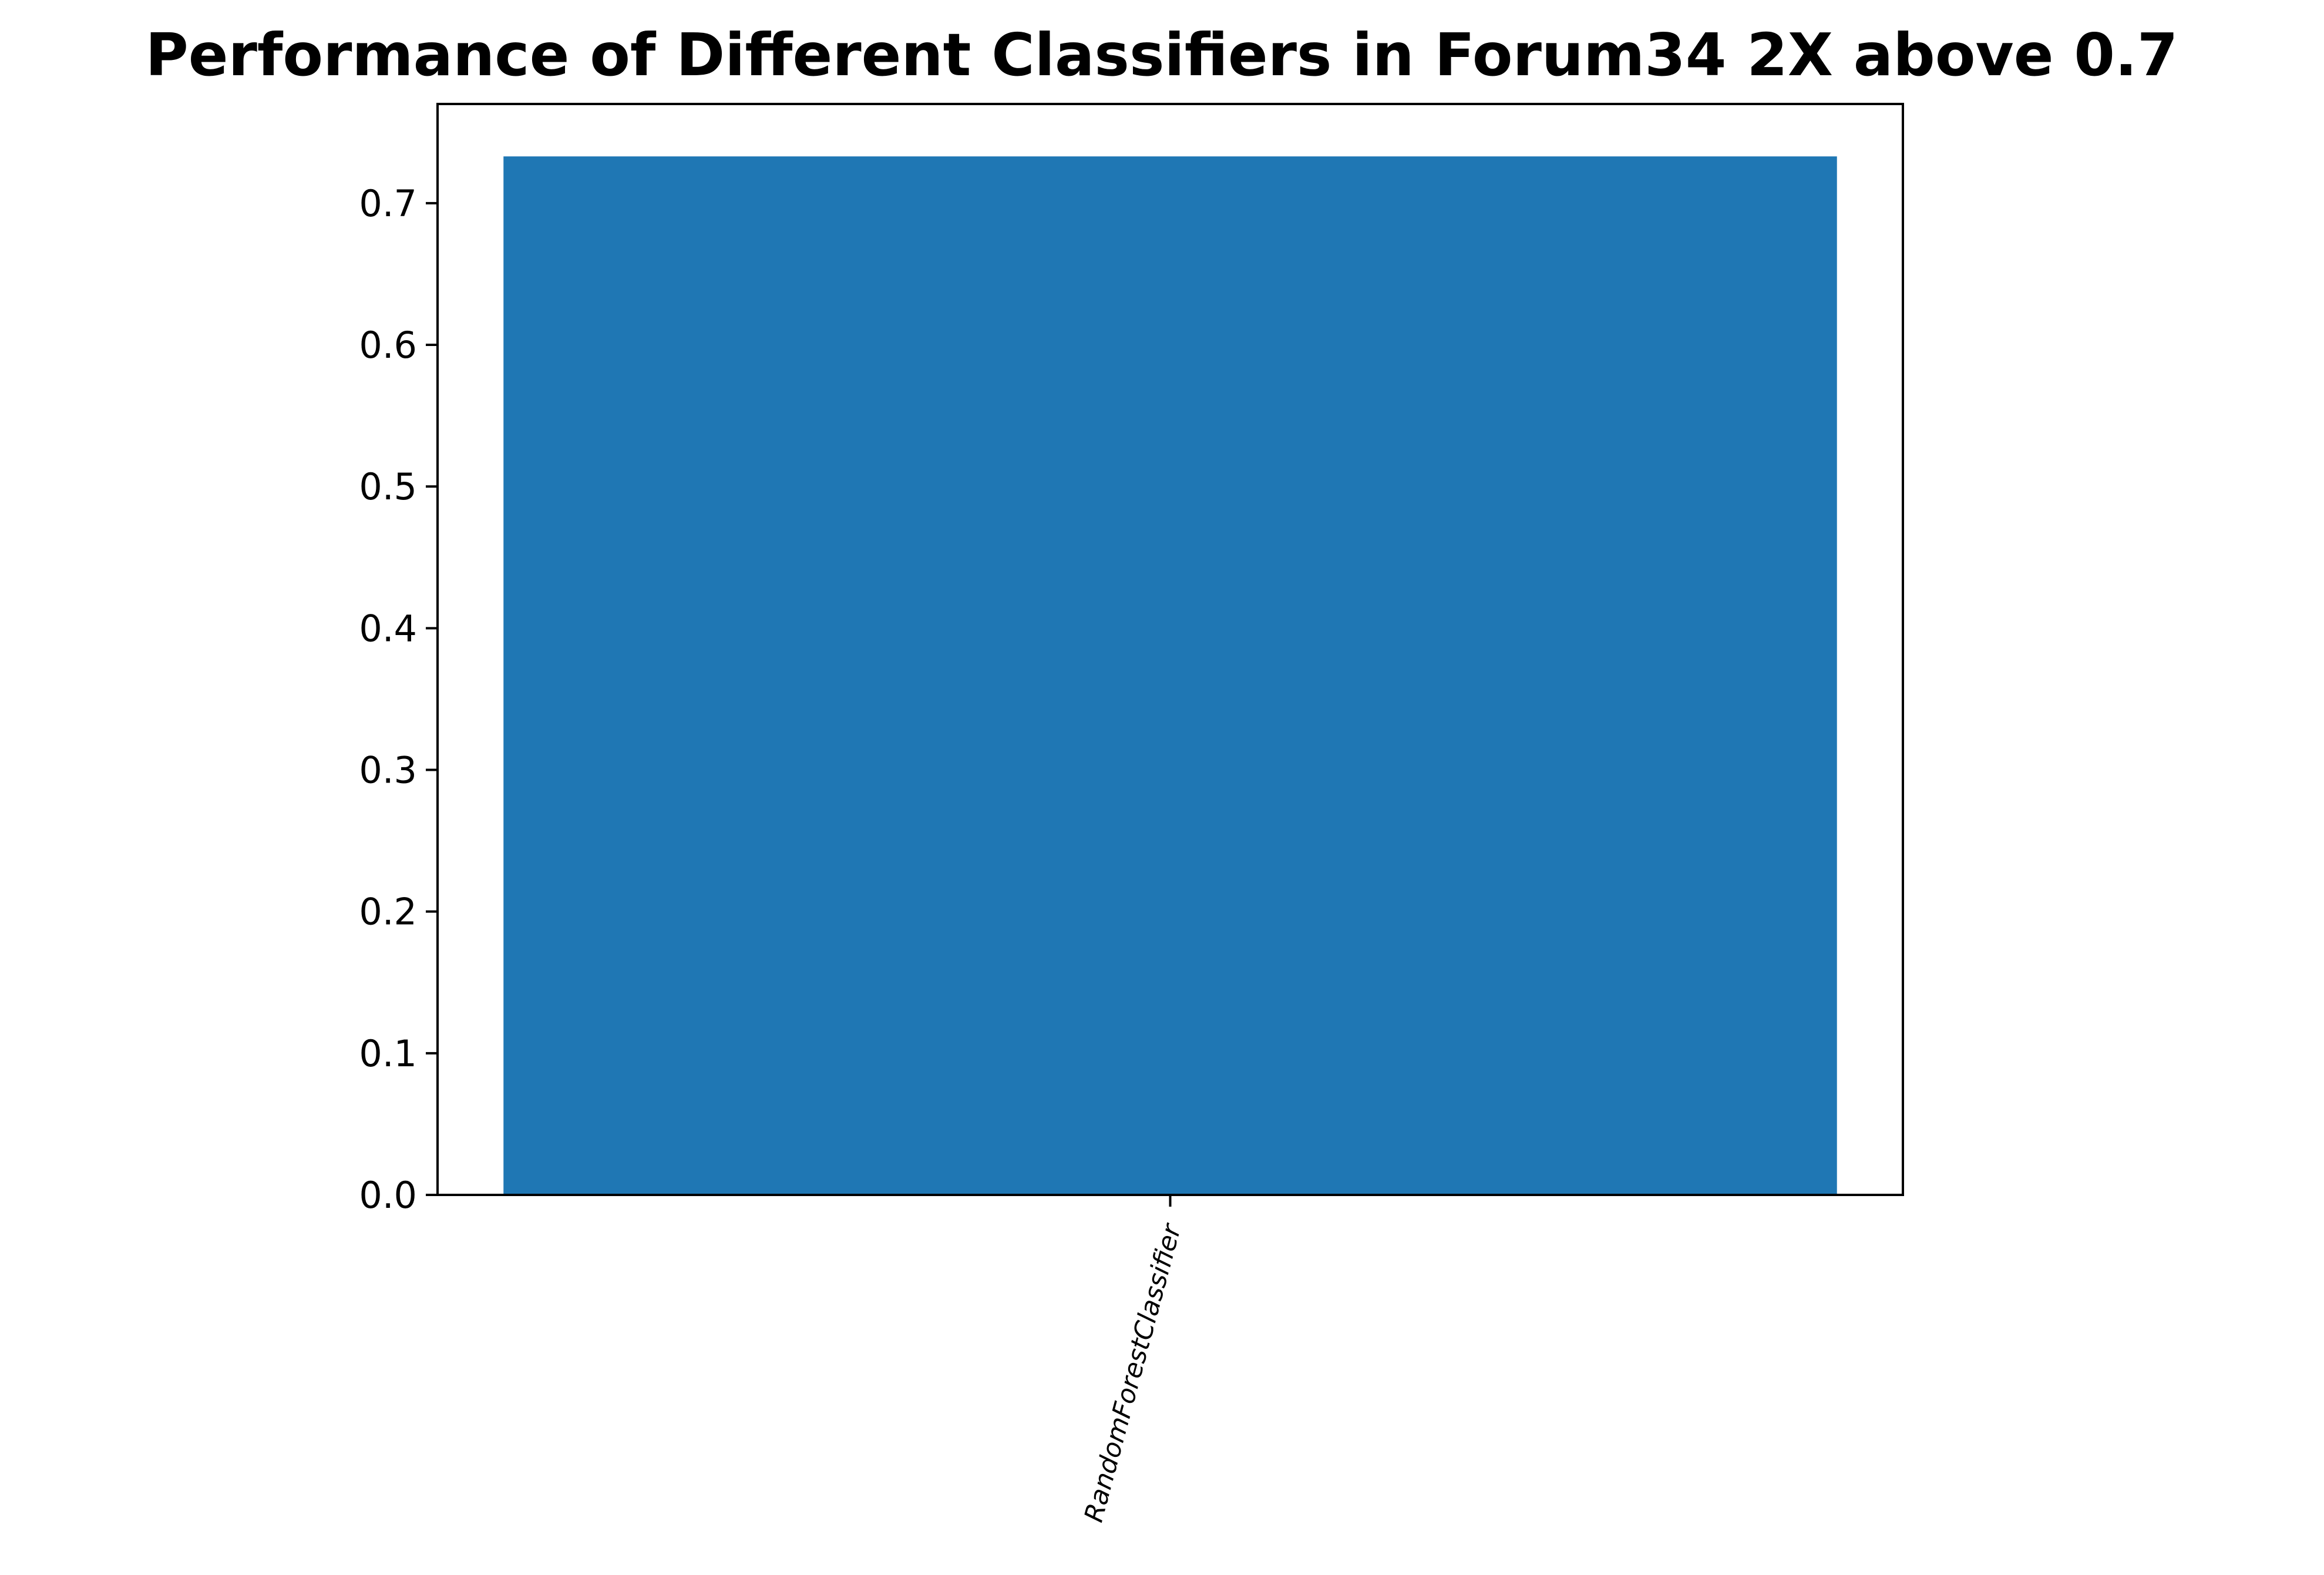  What do you see at coordinates (388, 1195) in the screenshot?
I see `ytick-label: 0.0` at bounding box center [388, 1195].